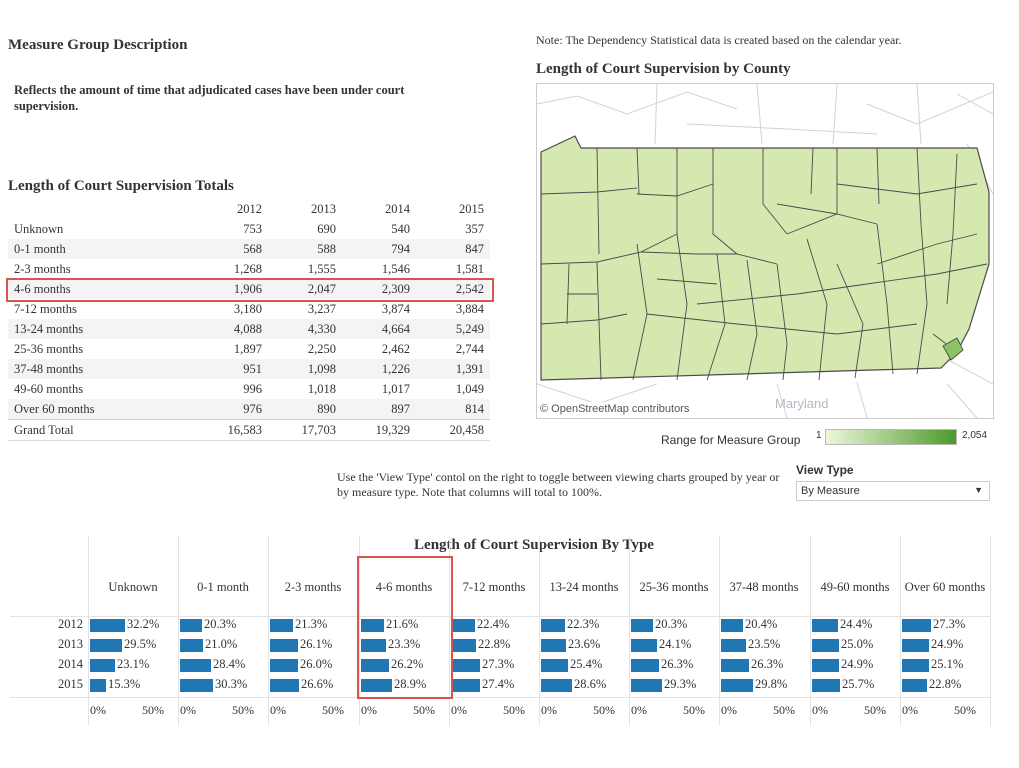 The image size is (1019, 768). What do you see at coordinates (453, 289) in the screenshot?
I see `cell-value: 2,542` at bounding box center [453, 289].